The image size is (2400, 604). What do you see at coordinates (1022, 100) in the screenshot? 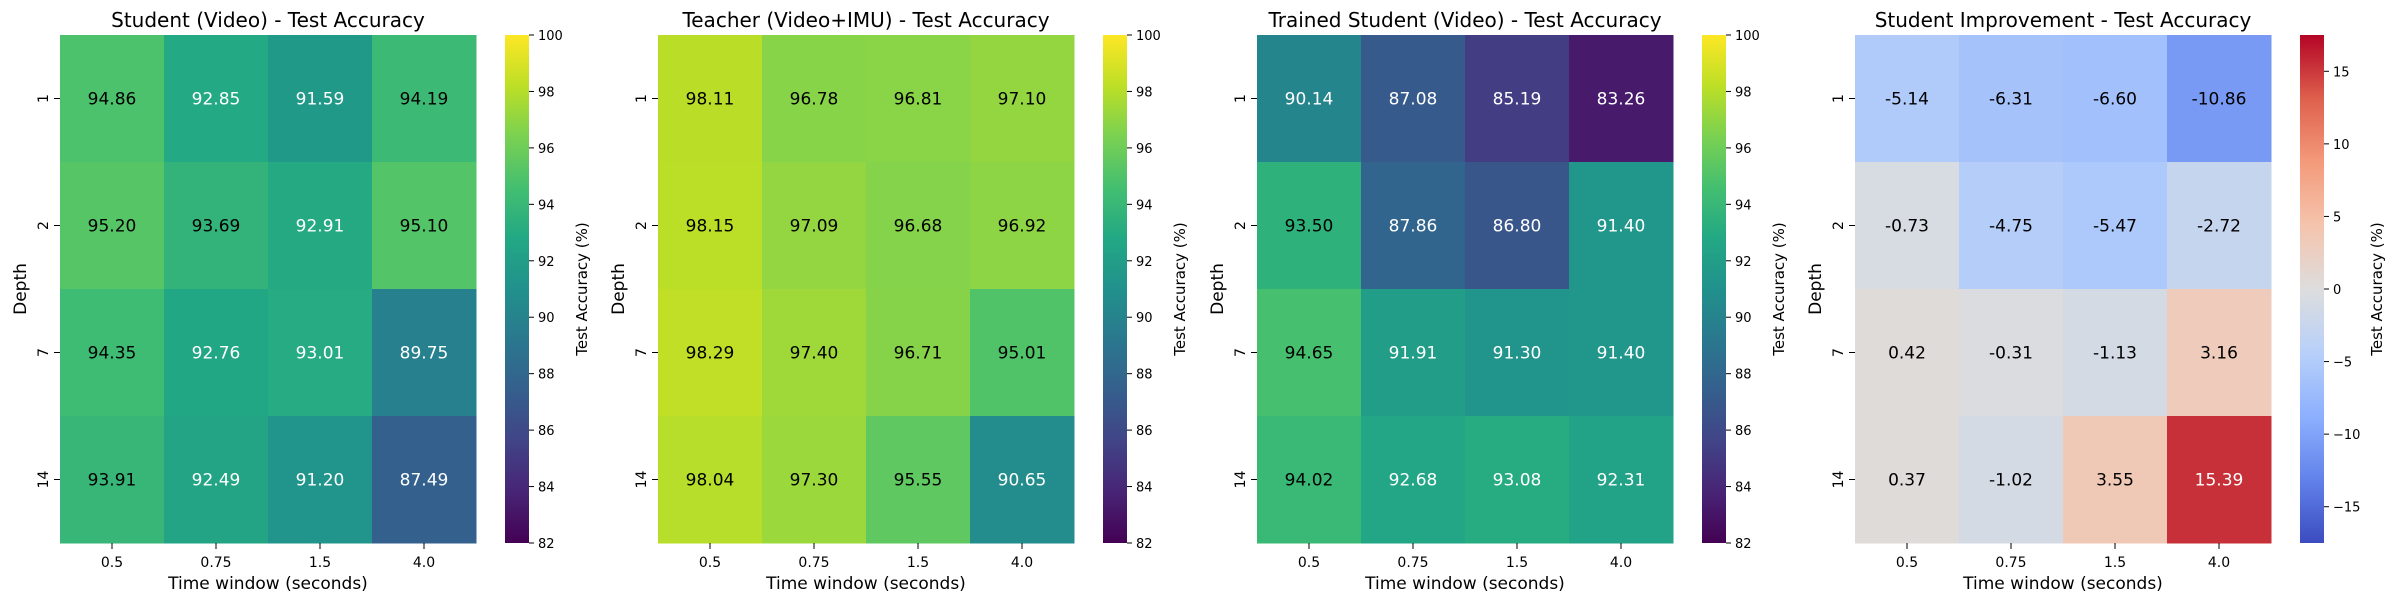
I see `cell-value-label: 97.10` at bounding box center [1022, 100].